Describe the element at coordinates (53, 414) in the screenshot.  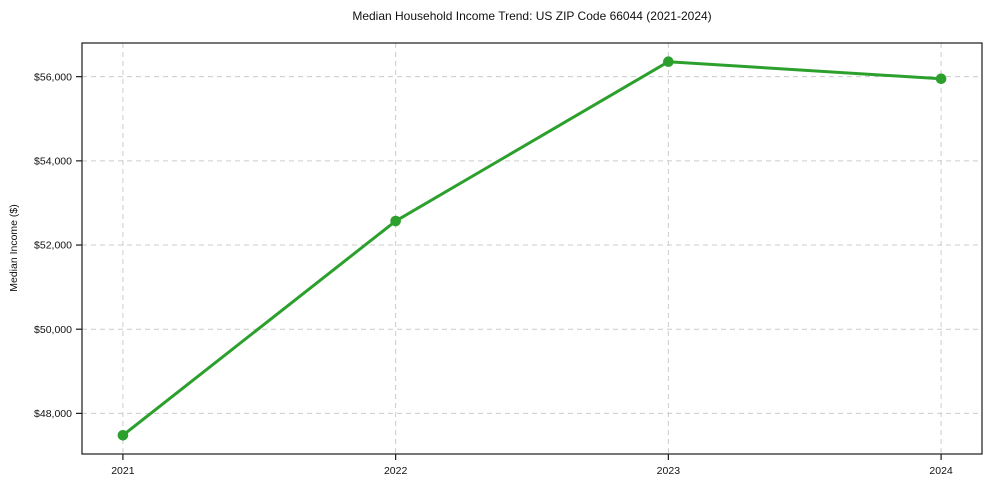
I see `y-tick-label: $48,000` at that location.